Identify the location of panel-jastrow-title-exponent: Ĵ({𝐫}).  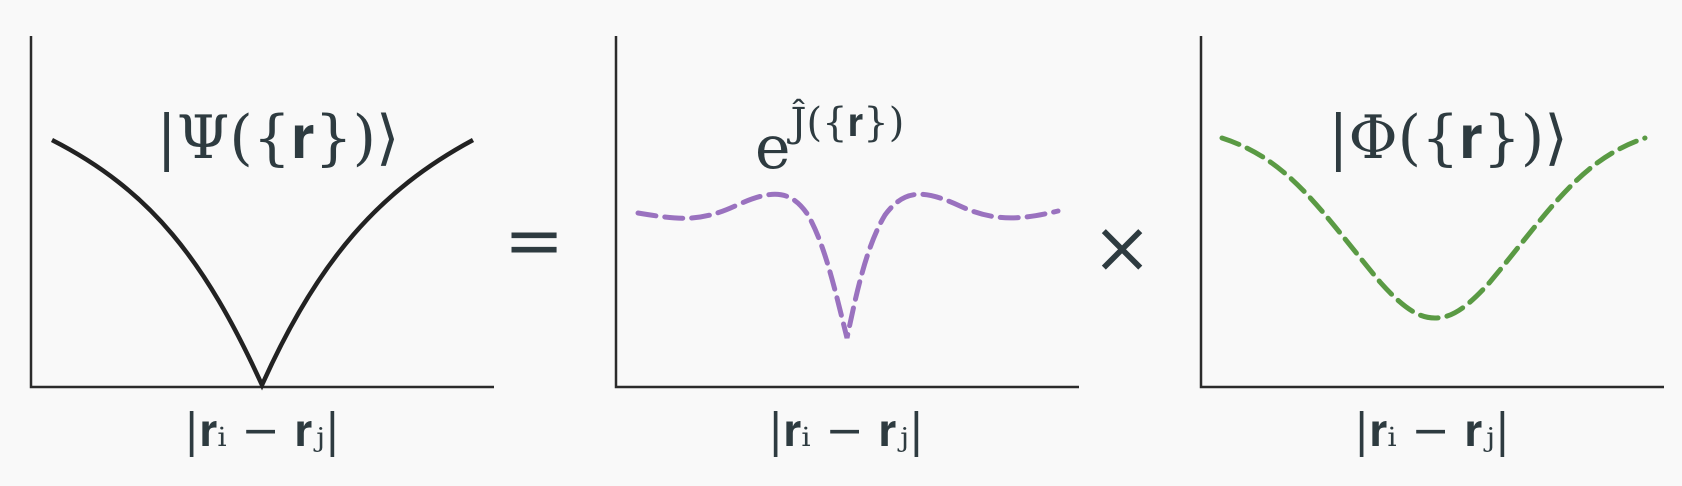
(846, 122).